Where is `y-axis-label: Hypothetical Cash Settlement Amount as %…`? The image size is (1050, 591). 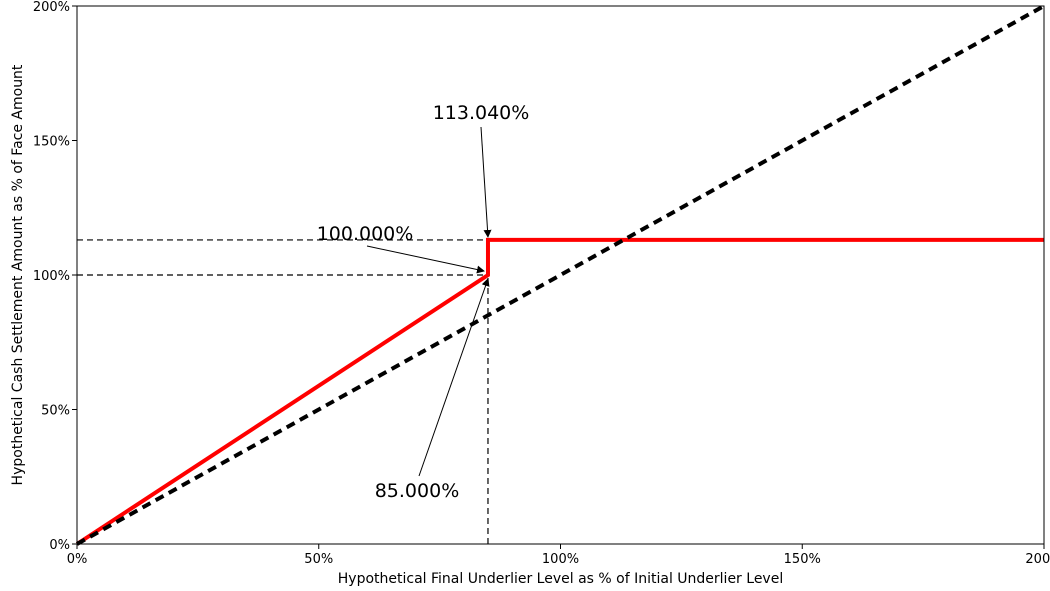 y-axis-label: Hypothetical Cash Settlement Amount as %… is located at coordinates (18, 274).